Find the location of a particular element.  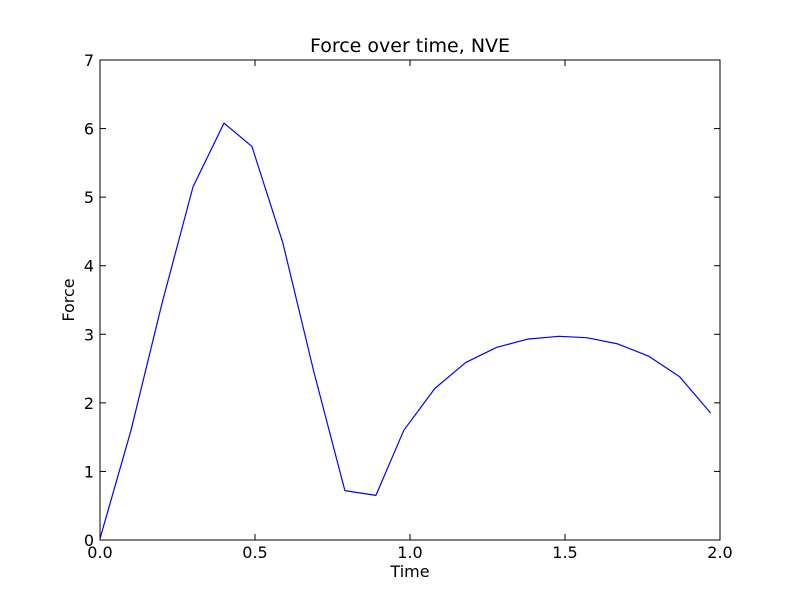

x-tick-label: 0.0 is located at coordinates (99, 552).